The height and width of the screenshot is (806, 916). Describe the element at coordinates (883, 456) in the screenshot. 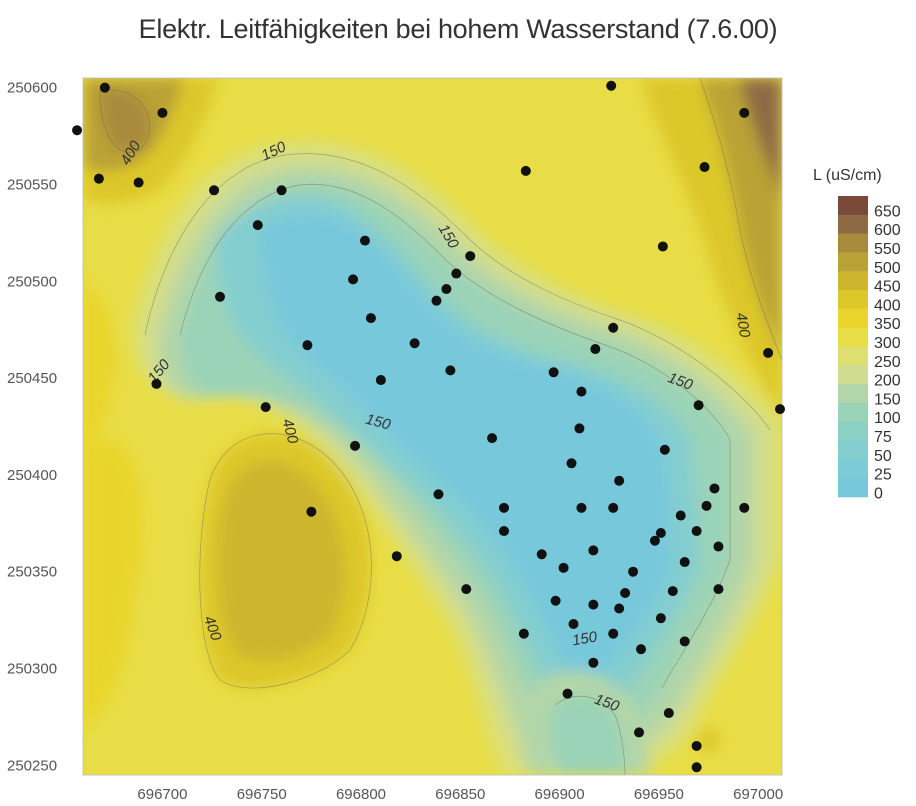

I see `legend-label: 50` at that location.